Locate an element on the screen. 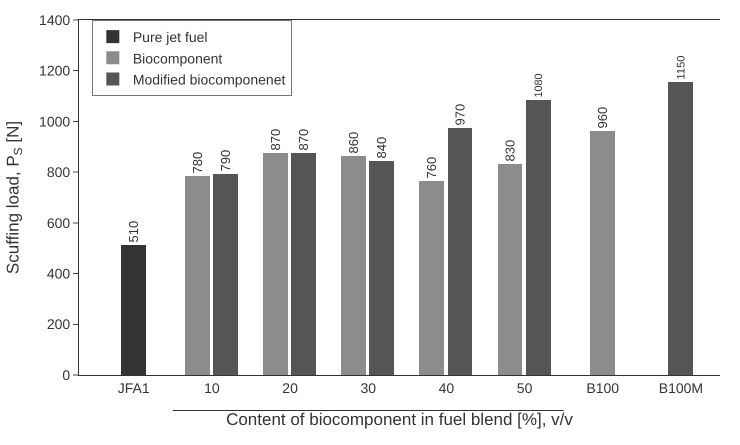  data-label: 1080 is located at coordinates (539, 86).